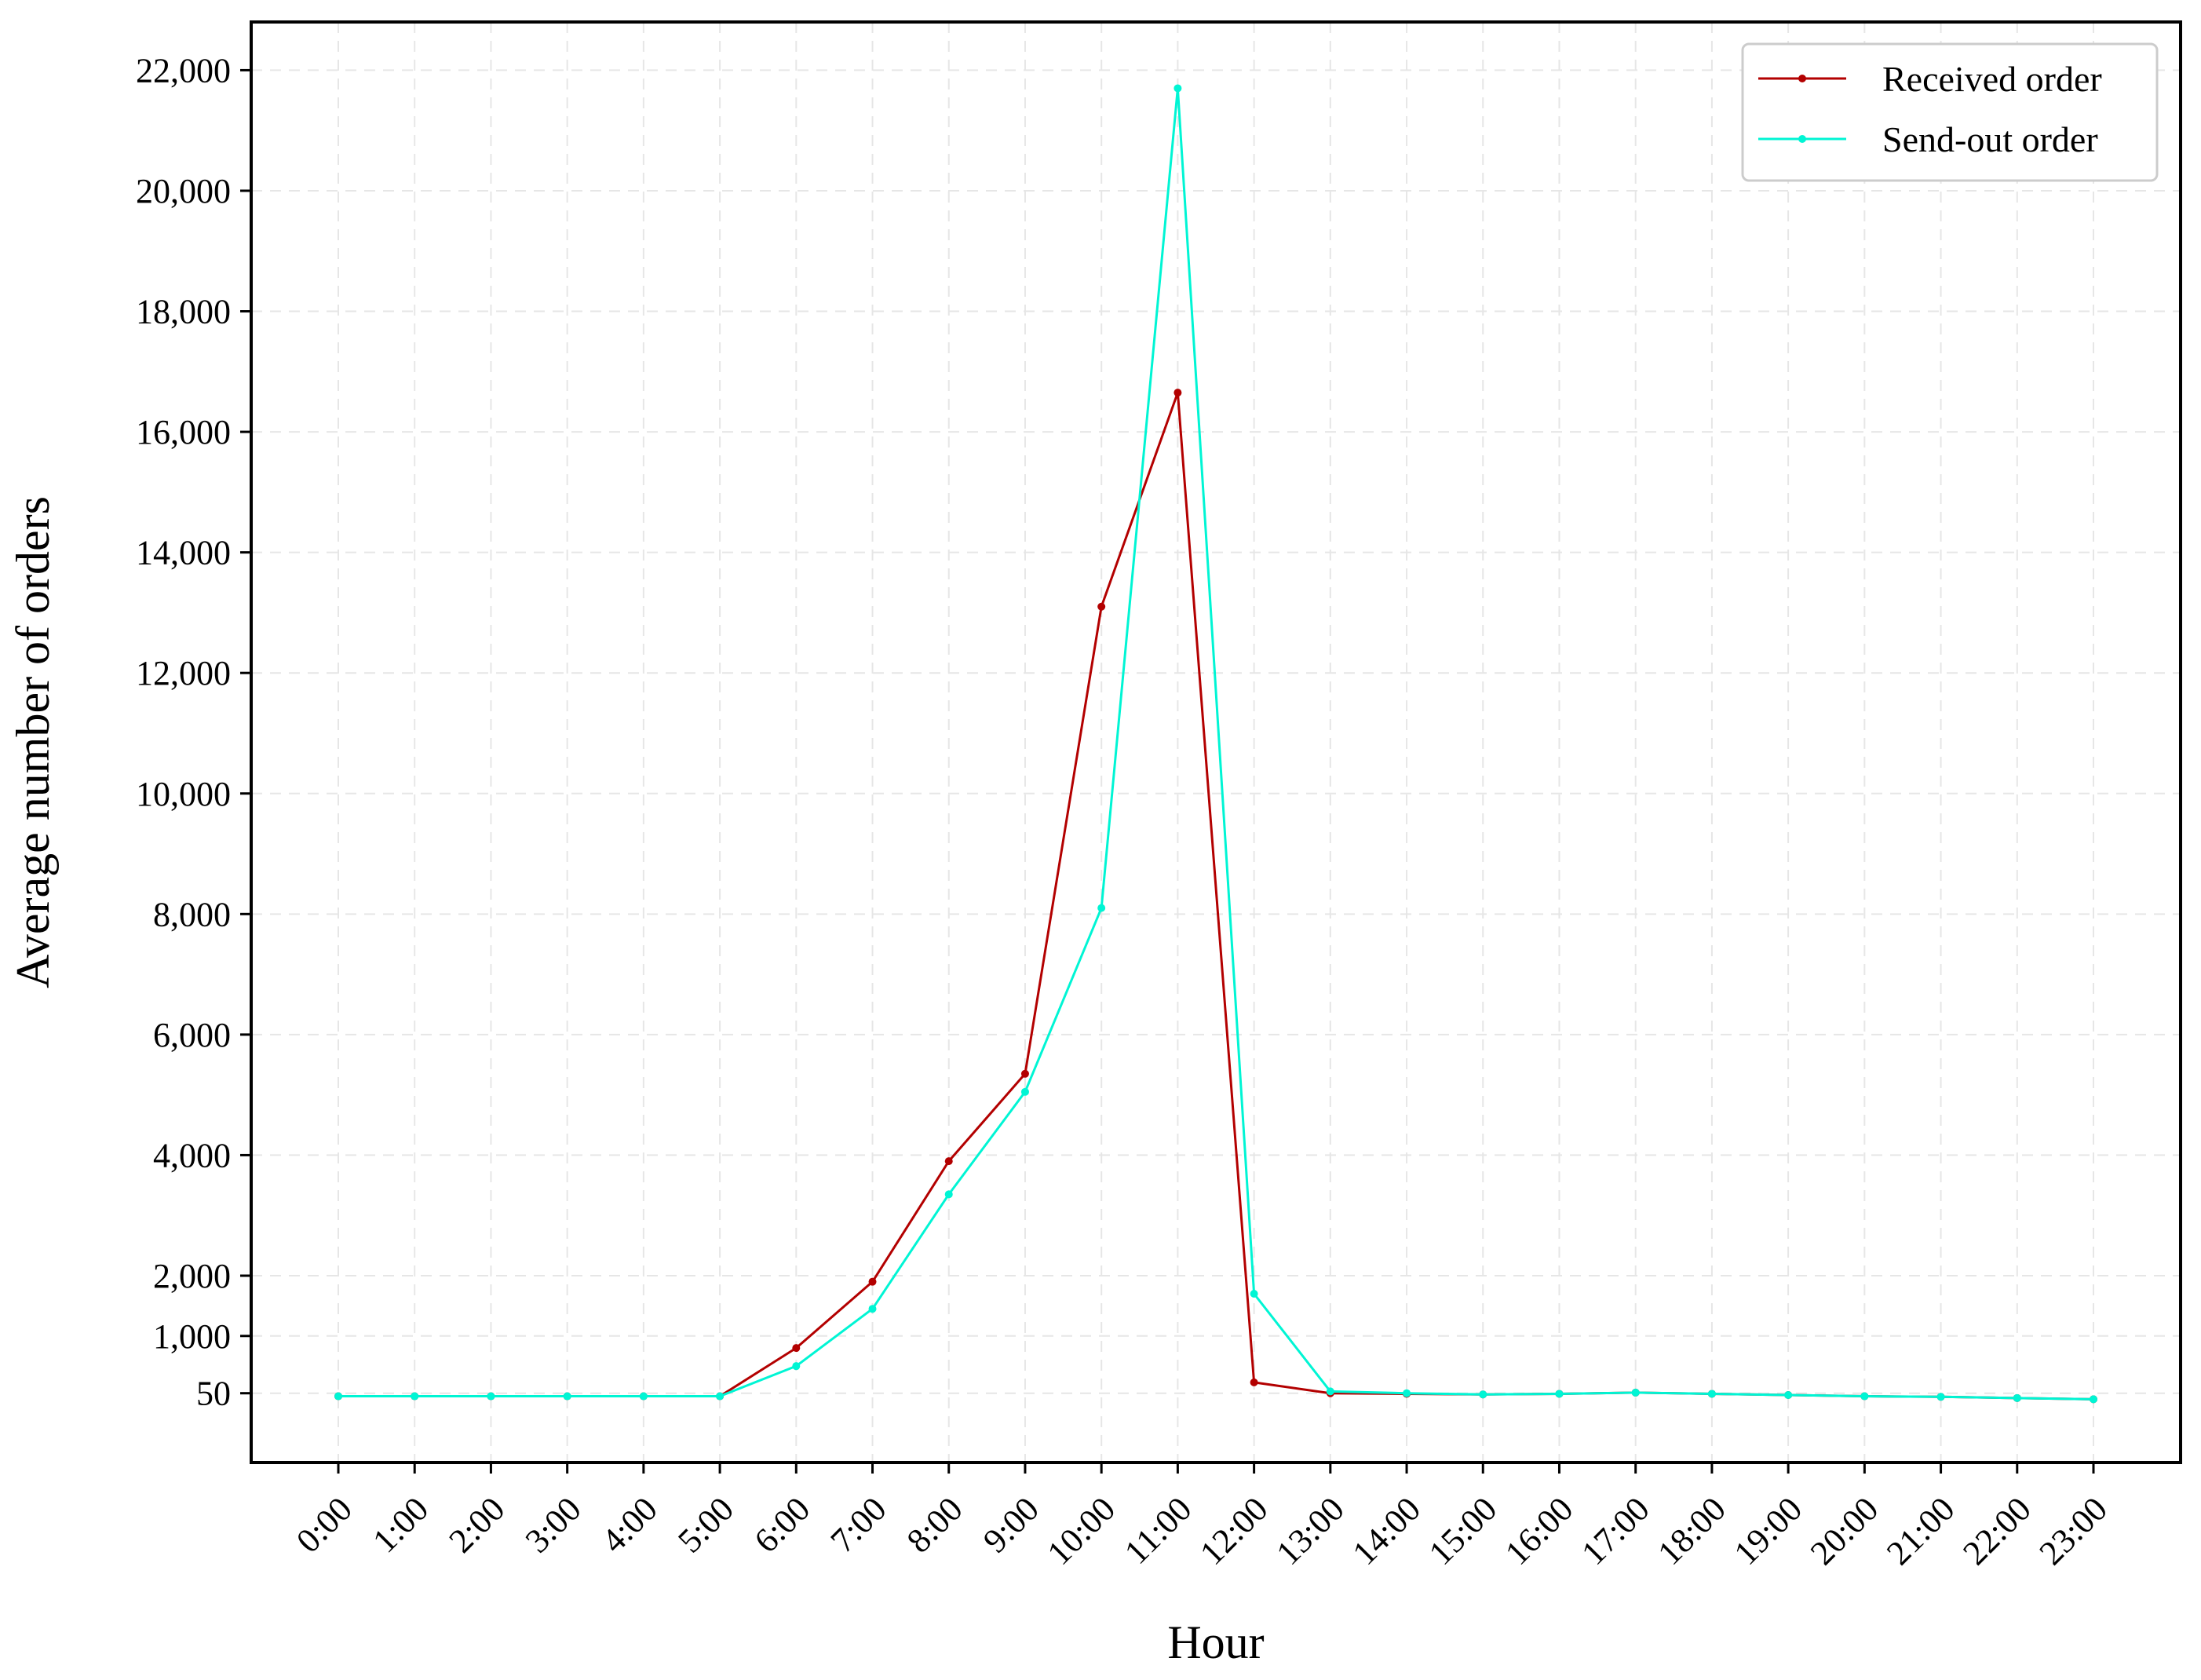 This screenshot has height=1680, width=2201. What do you see at coordinates (1920, 1530) in the screenshot?
I see `x-tick-label: 21:00` at bounding box center [1920, 1530].